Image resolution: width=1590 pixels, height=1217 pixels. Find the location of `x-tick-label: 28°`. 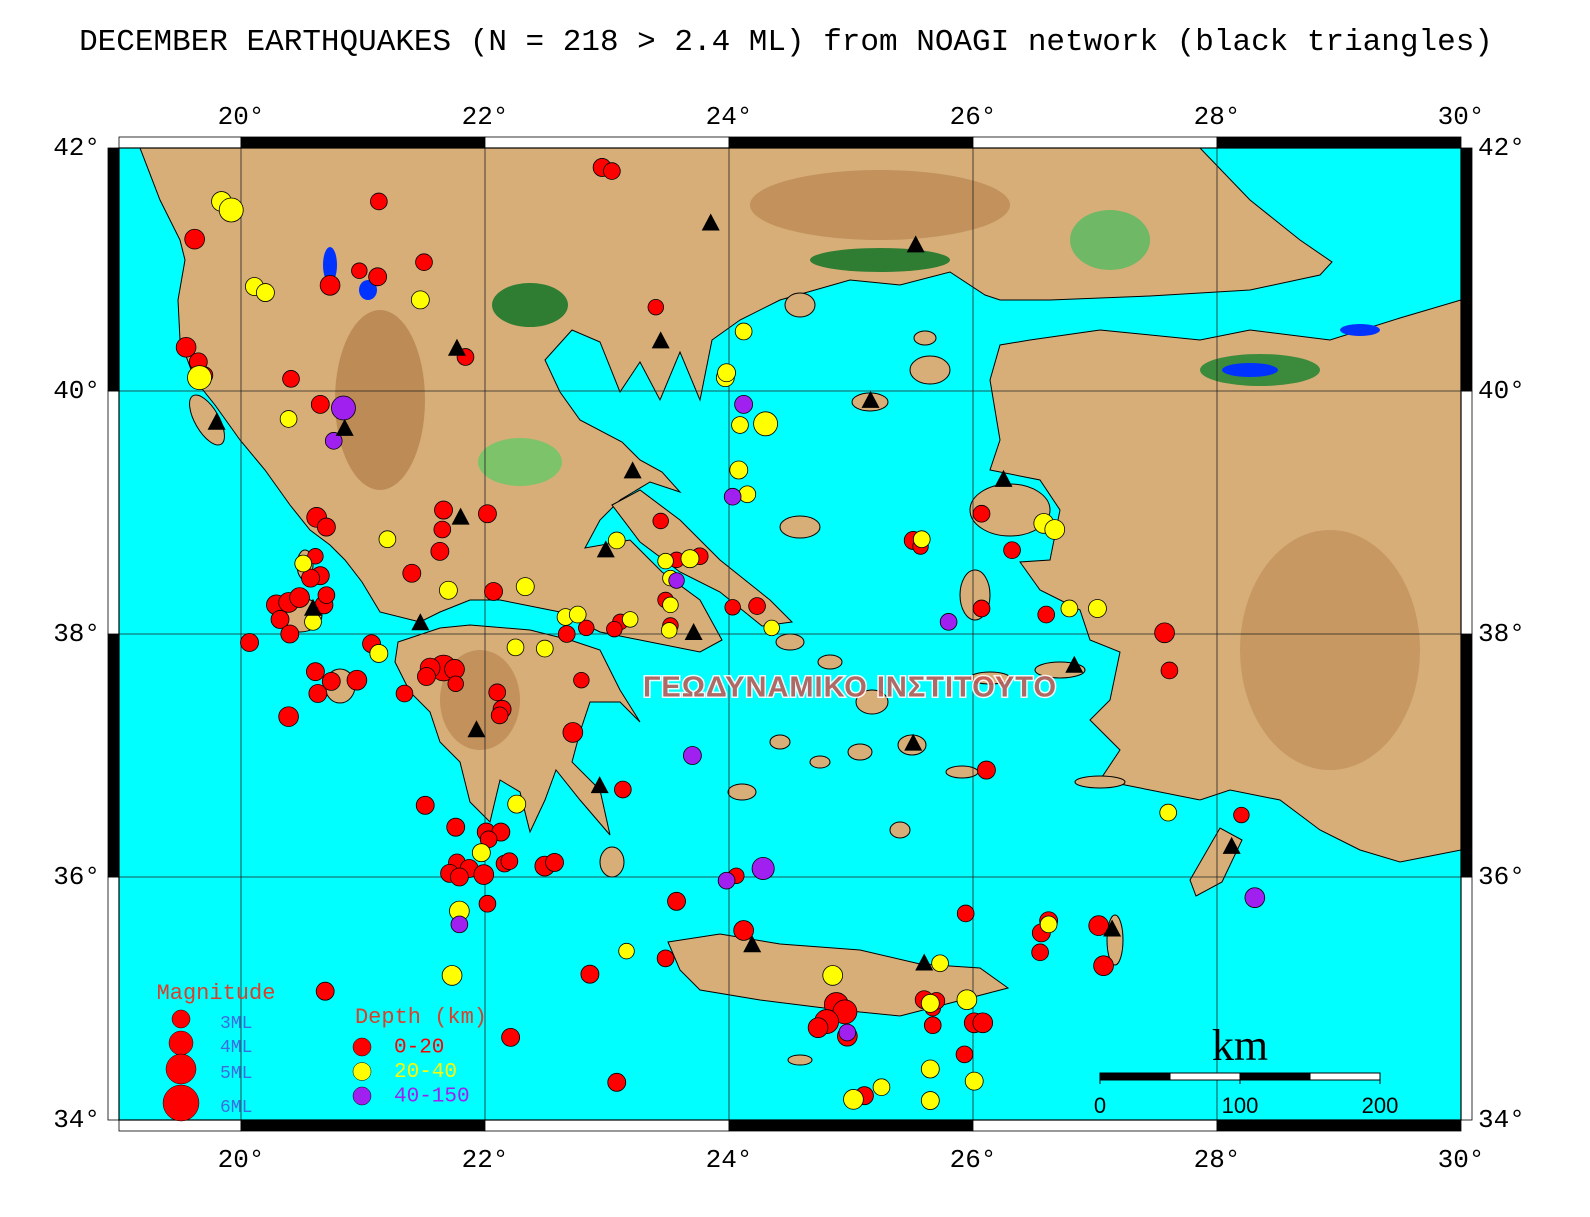

x-tick-label: 28° is located at coordinates (1217, 1160).